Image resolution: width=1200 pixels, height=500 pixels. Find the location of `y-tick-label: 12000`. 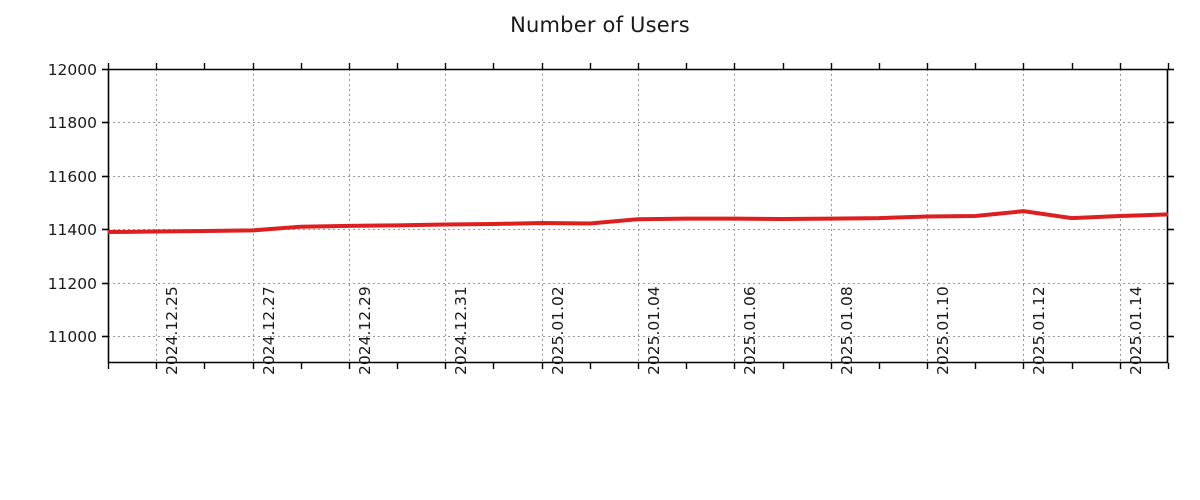

y-tick-label: 12000 is located at coordinates (72, 69).